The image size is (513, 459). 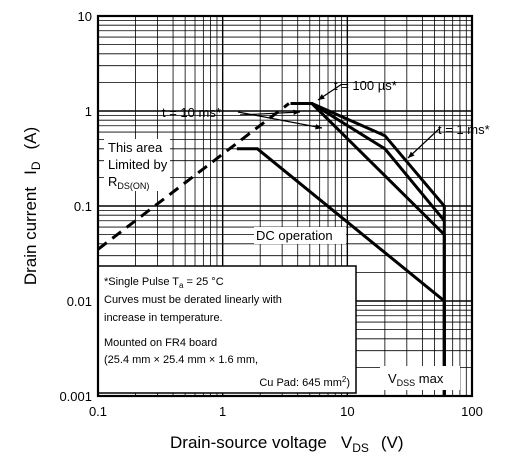 I want to click on x-tick-label: 0.1, so click(x=98, y=411).